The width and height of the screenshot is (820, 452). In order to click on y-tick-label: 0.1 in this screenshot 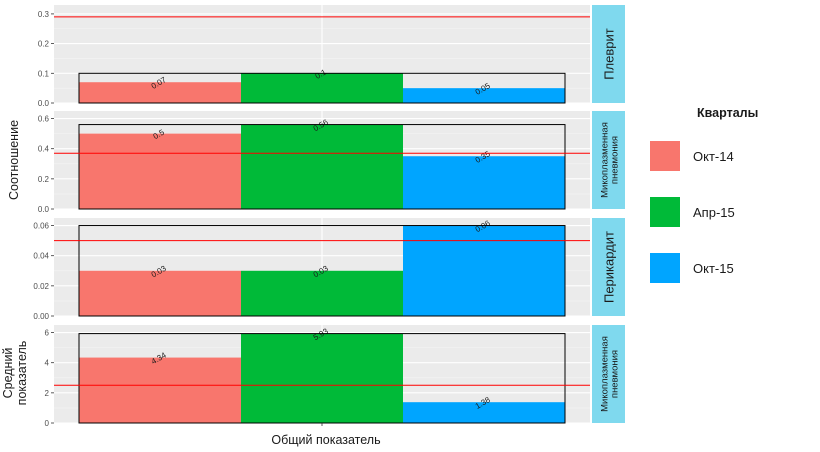, I will do `click(44, 73)`.